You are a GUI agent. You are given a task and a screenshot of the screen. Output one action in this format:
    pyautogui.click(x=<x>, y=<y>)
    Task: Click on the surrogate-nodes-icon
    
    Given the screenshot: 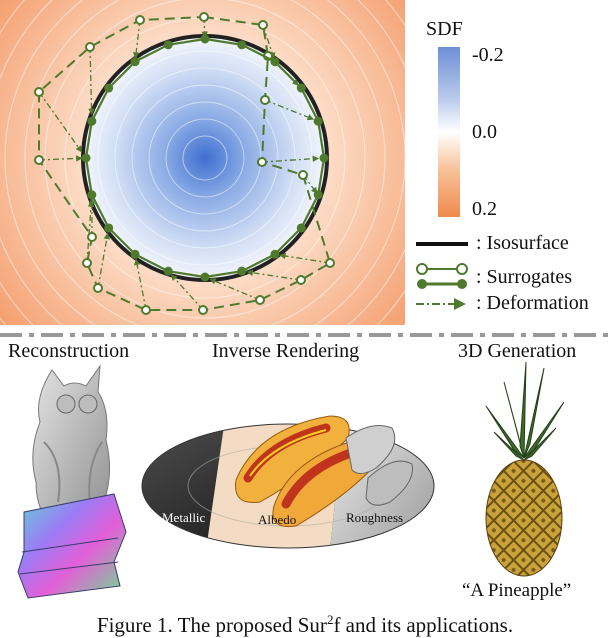 What is the action you would take?
    pyautogui.click(x=442, y=276)
    